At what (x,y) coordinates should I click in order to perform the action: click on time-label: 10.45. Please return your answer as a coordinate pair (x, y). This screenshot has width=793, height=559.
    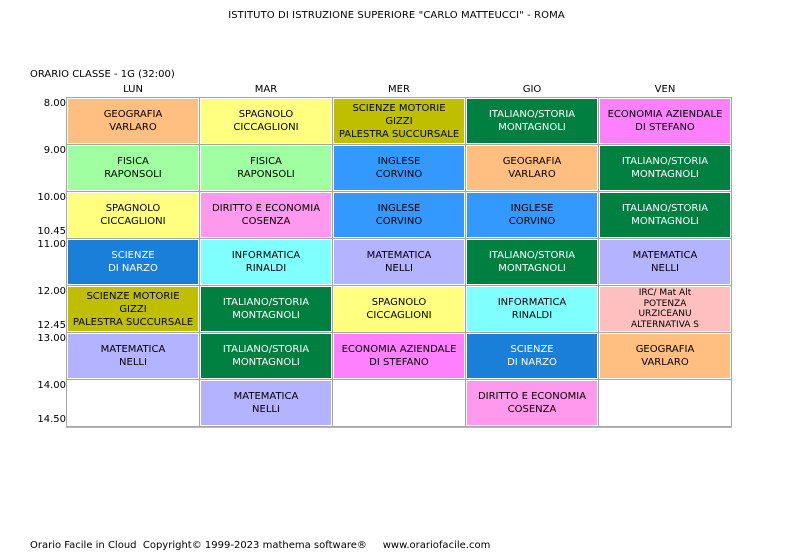
    Looking at the image, I should click on (51, 231).